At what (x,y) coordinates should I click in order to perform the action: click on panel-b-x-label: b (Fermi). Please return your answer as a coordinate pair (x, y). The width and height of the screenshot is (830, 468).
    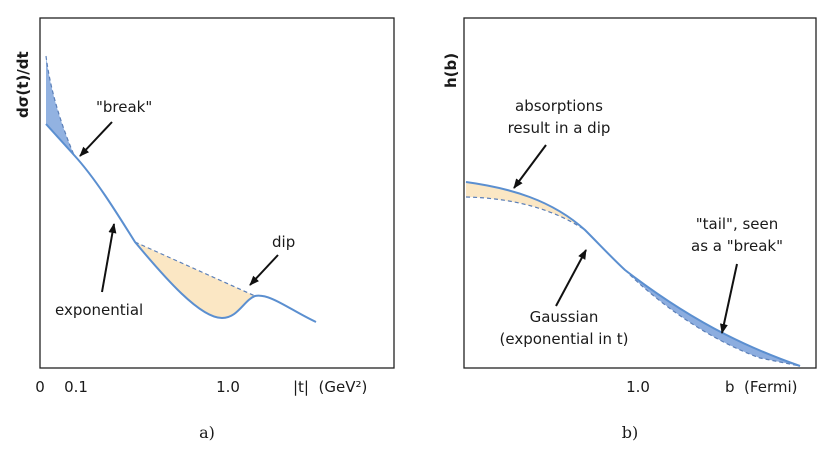
    Looking at the image, I should click on (761, 387).